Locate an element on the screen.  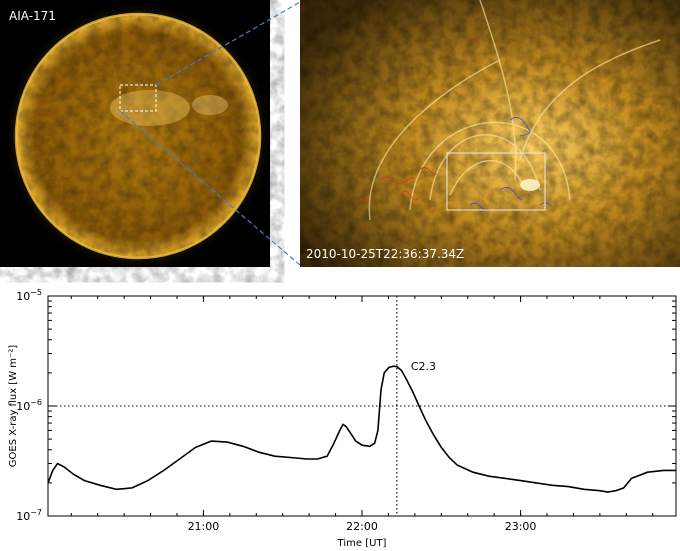
y-tick-label: 10⁻⁶ is located at coordinates (29, 405).